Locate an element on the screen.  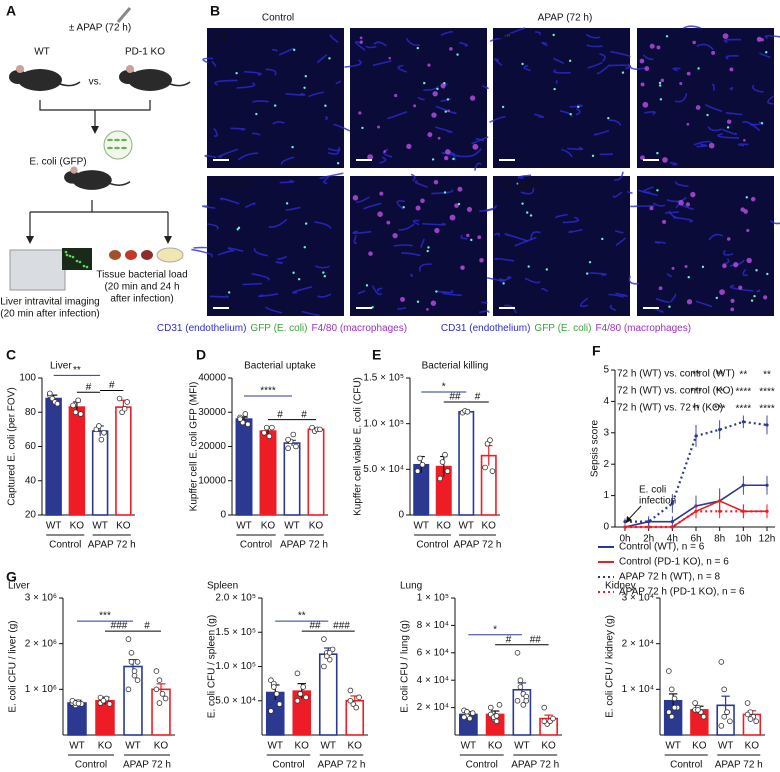
panel-letter: G is located at coordinates (11, 577).